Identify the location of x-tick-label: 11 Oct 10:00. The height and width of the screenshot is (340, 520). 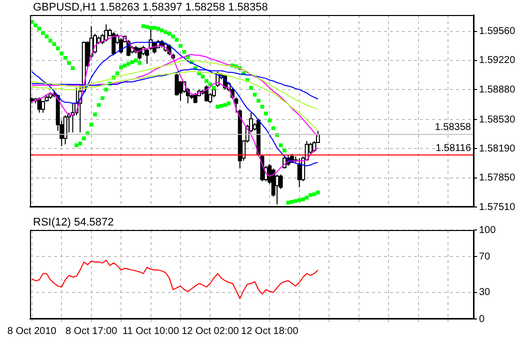
(151, 331).